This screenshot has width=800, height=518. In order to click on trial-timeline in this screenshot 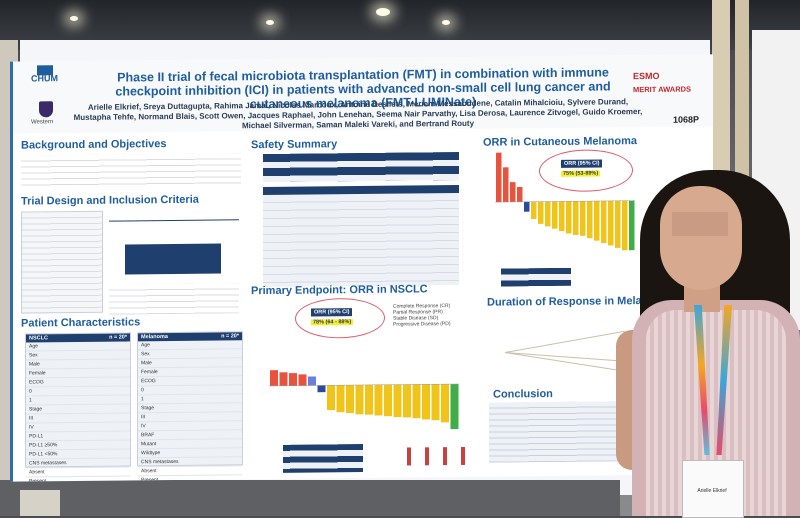, I will do `click(174, 229)`.